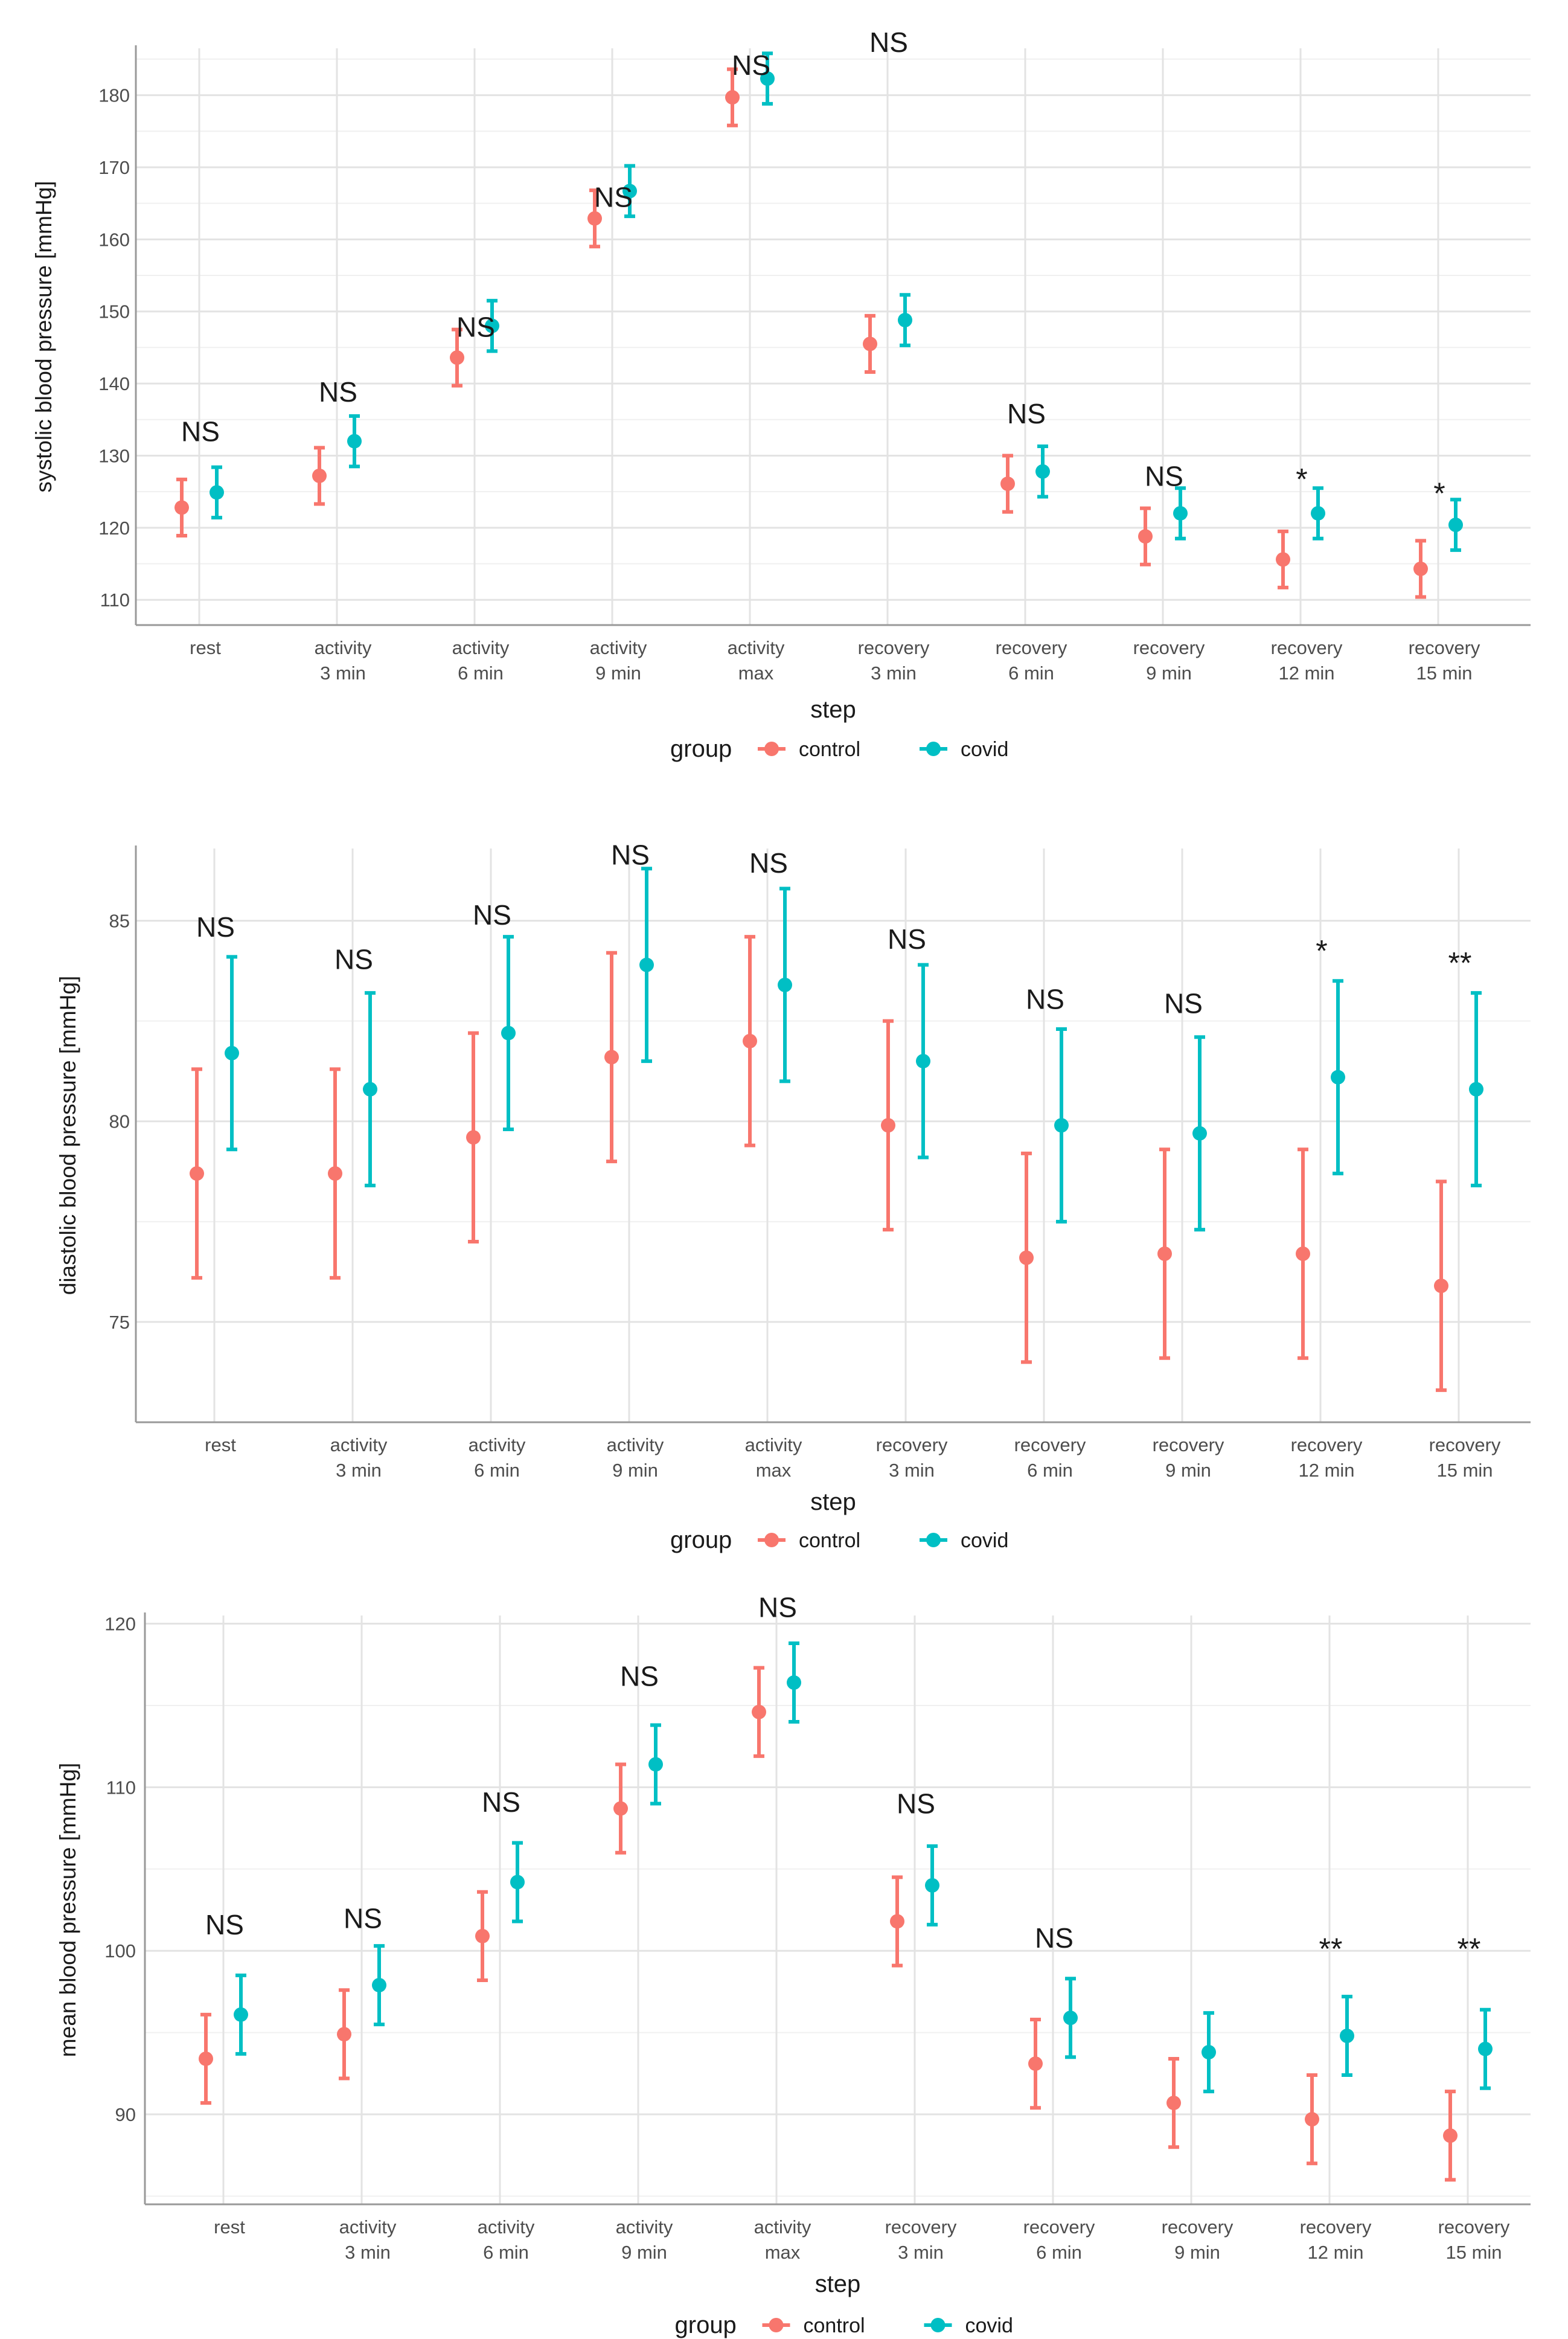 The width and height of the screenshot is (1568, 2339). I want to click on x-tick-line: 12 min, so click(1335, 2252).